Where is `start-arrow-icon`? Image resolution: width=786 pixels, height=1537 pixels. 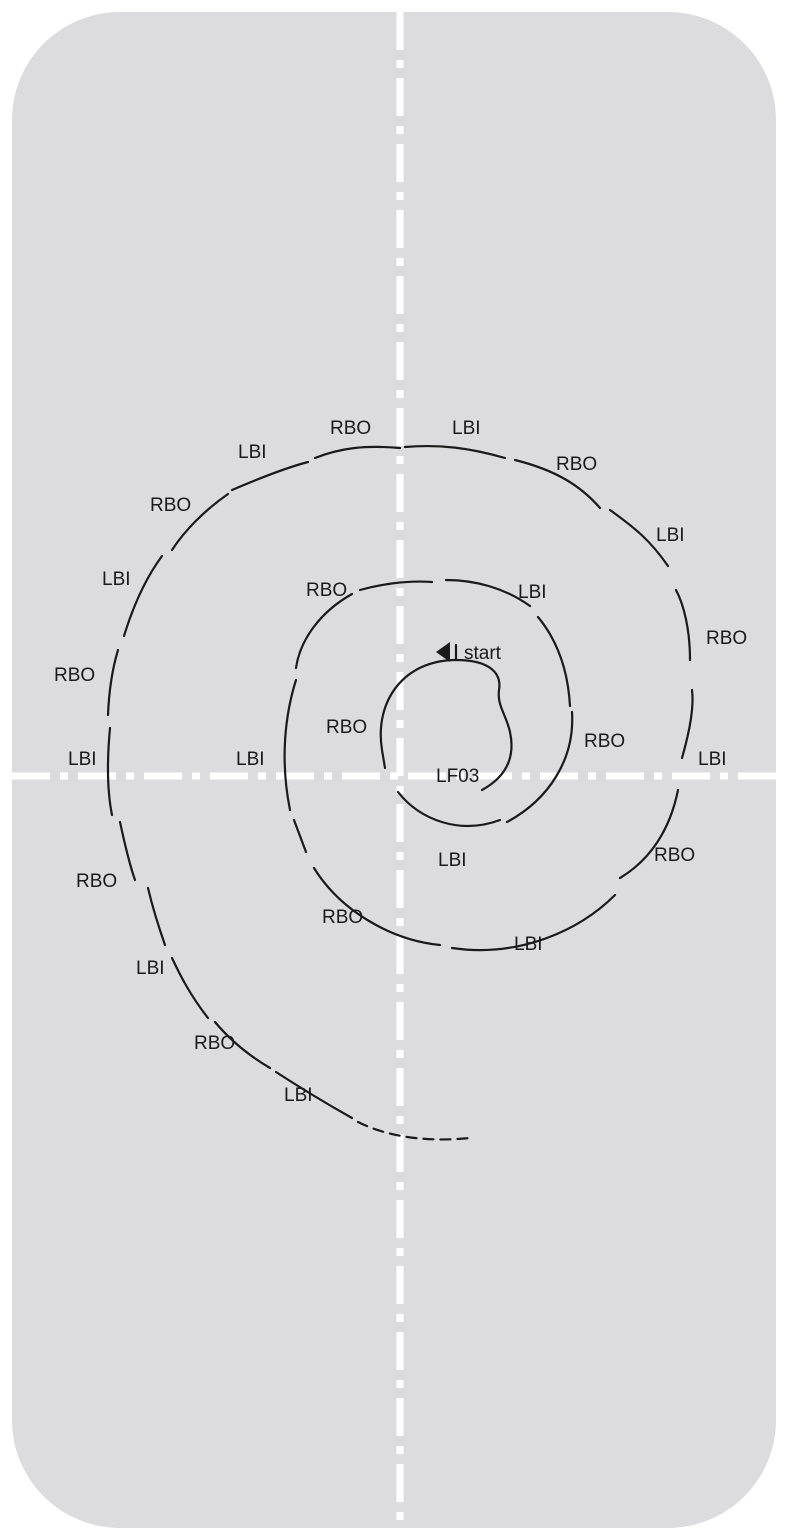
start-arrow-icon is located at coordinates (443, 652).